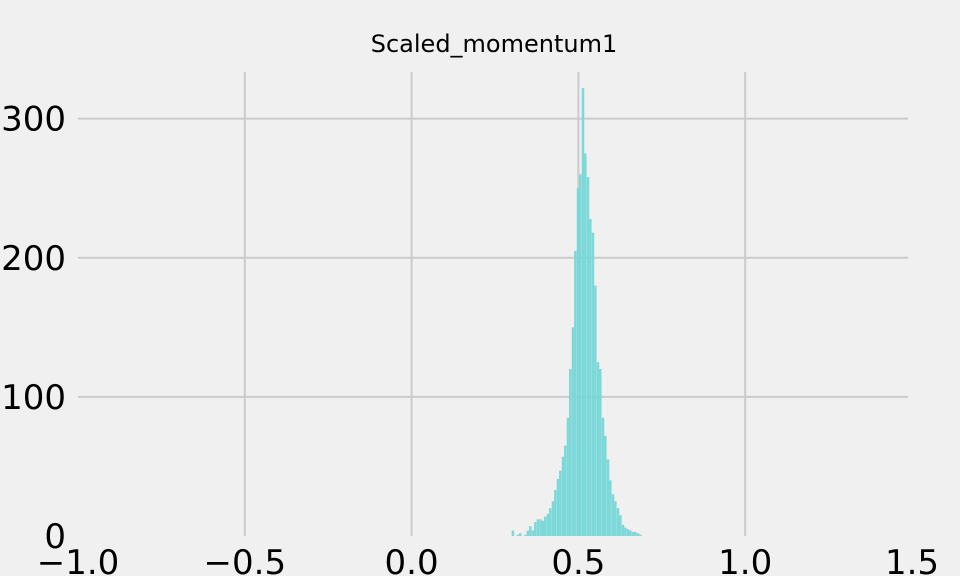 Image resolution: width=960 pixels, height=576 pixels. Describe the element at coordinates (578, 559) in the screenshot. I see `x-tick-label: 0.5` at that location.